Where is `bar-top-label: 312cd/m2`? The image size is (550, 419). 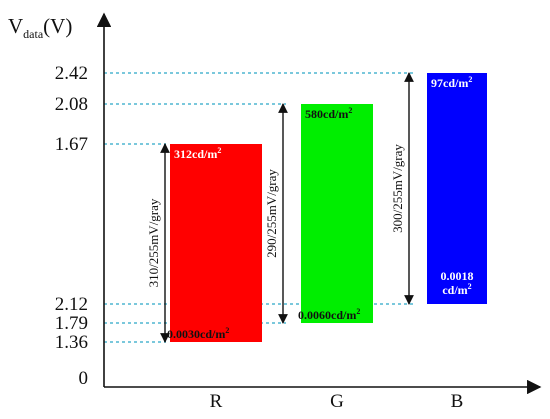
bar-top-label: 312cd/m2 is located at coordinates (197, 153).